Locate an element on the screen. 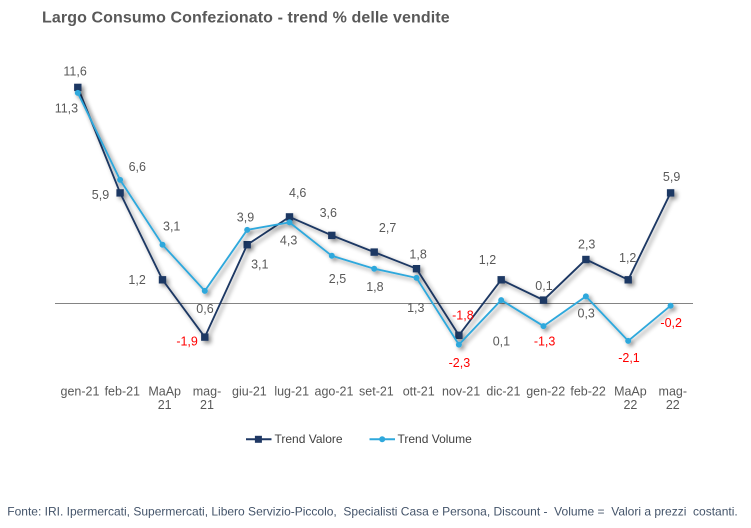  svg-text: 0,6 is located at coordinates (204, 309).